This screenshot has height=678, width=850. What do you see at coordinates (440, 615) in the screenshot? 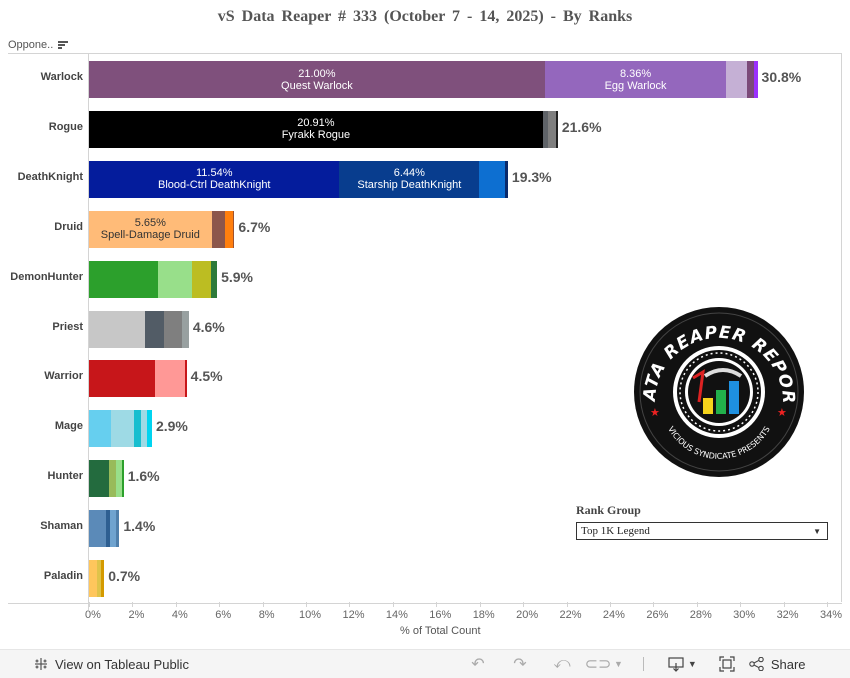
I see `x-tick-label: 16%` at bounding box center [440, 615].